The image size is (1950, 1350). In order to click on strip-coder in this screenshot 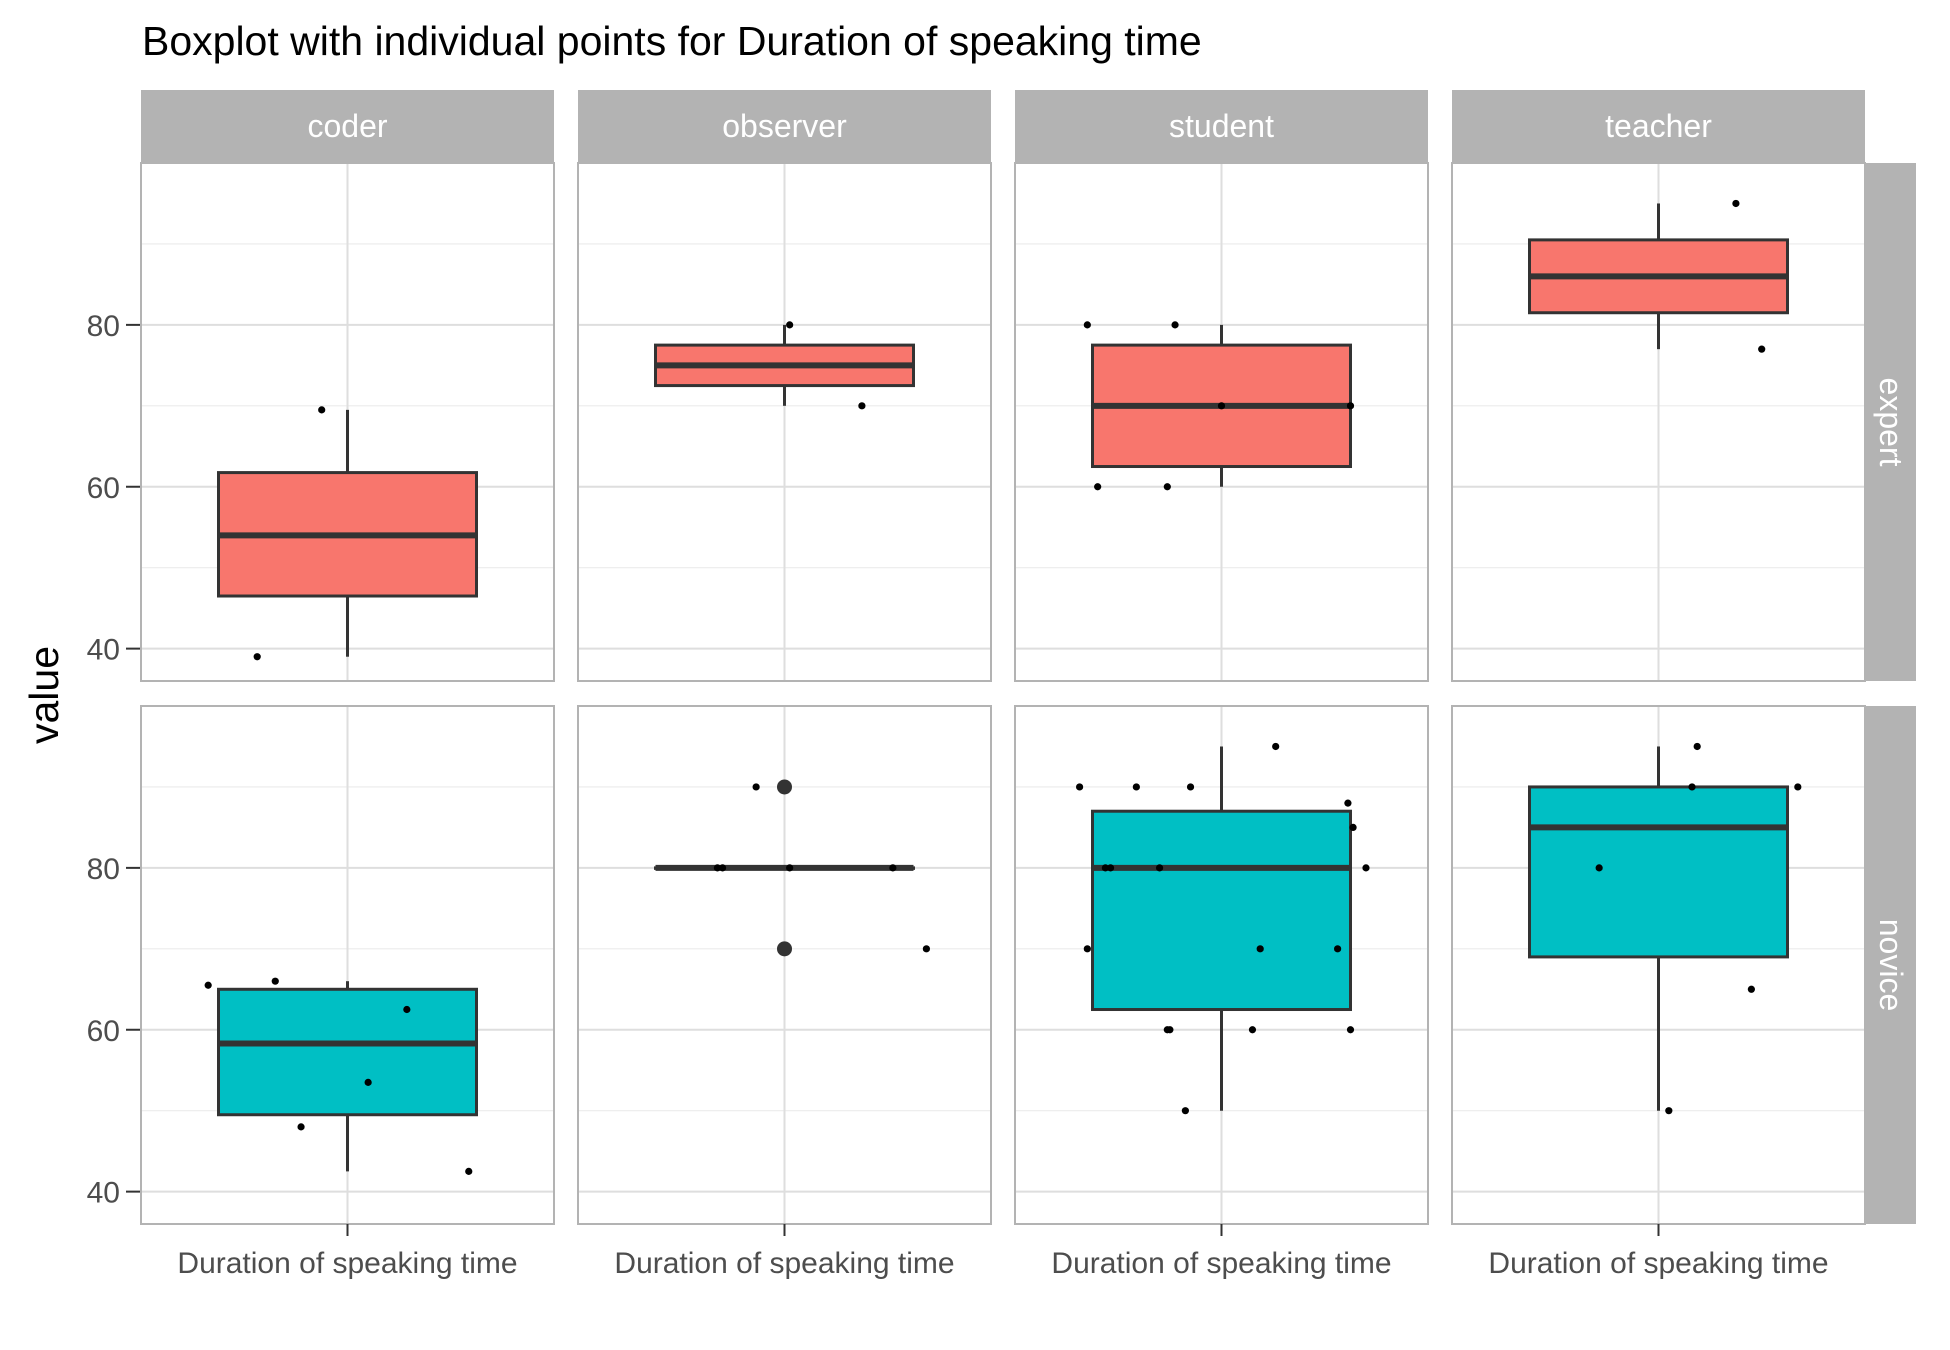, I will do `click(347, 126)`.